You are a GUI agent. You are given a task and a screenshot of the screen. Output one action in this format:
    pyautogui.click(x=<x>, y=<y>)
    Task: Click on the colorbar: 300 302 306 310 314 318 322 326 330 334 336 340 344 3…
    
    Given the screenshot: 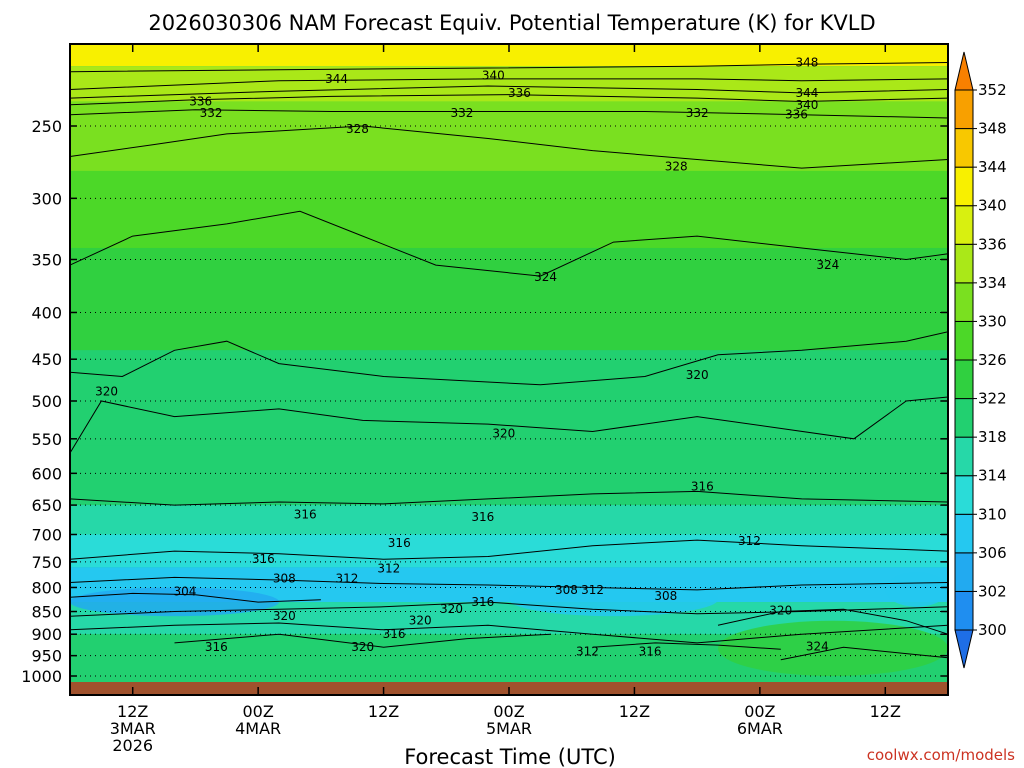 What is the action you would take?
    pyautogui.click(x=980, y=360)
    